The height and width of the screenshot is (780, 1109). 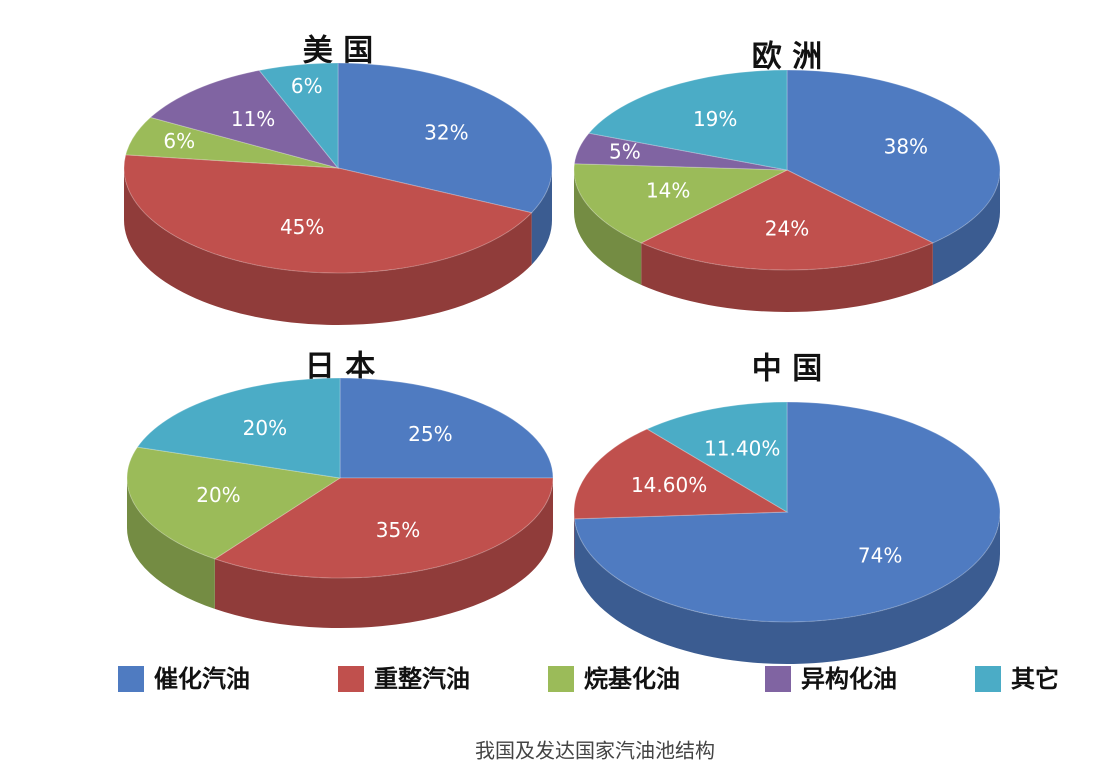 I want to click on legend-label: 烷基化油, so click(x=632, y=679).